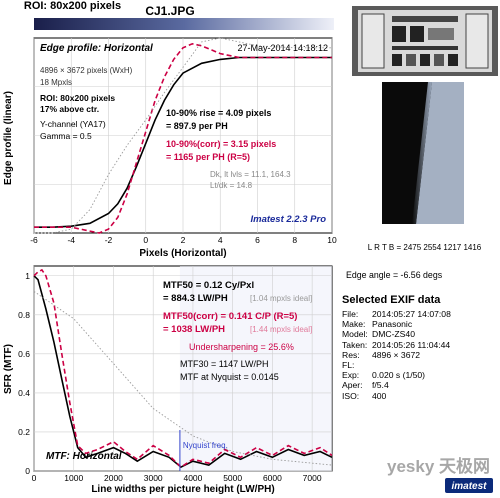  What do you see at coordinates (113, 478) in the screenshot?
I see `x-tick-label: 2000` at bounding box center [113, 478].